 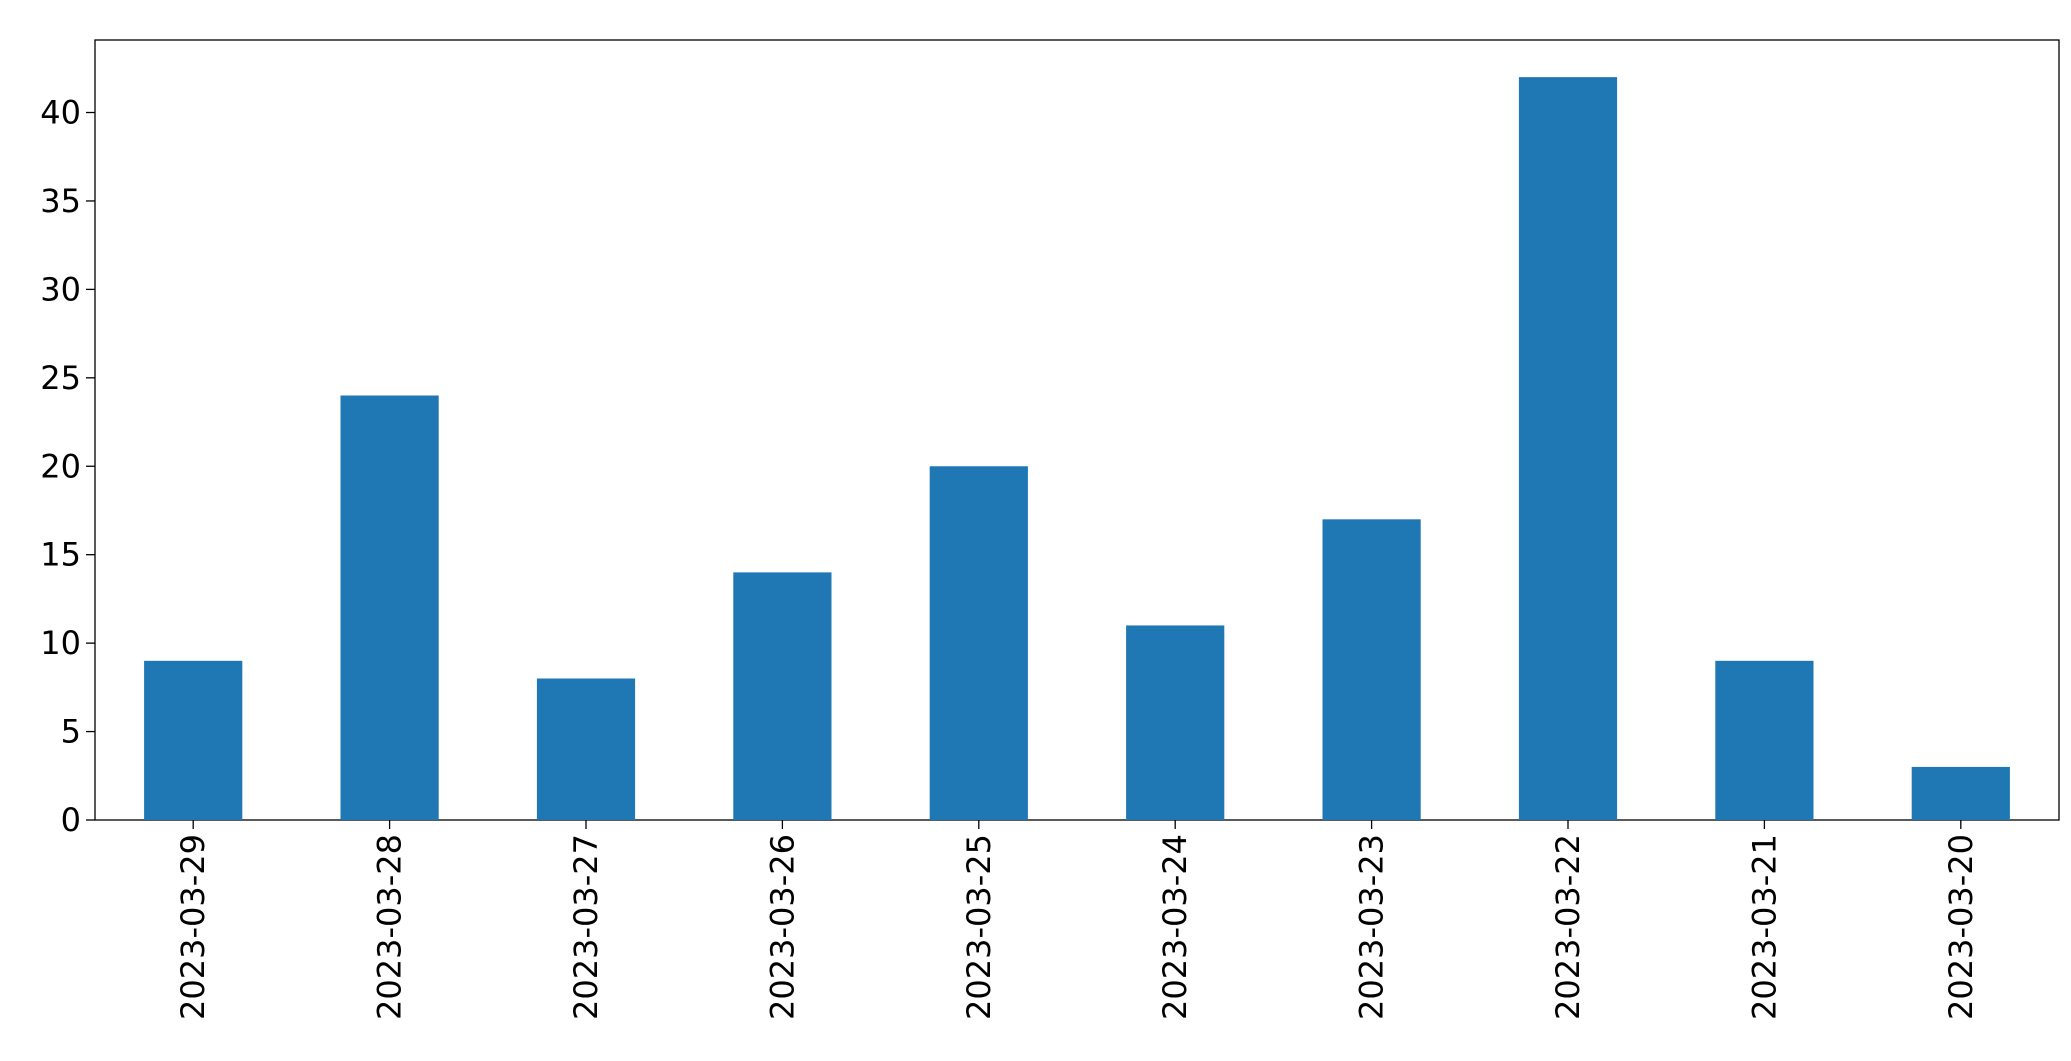 I want to click on x-tick-label: 2023-03-26, so click(x=782, y=927).